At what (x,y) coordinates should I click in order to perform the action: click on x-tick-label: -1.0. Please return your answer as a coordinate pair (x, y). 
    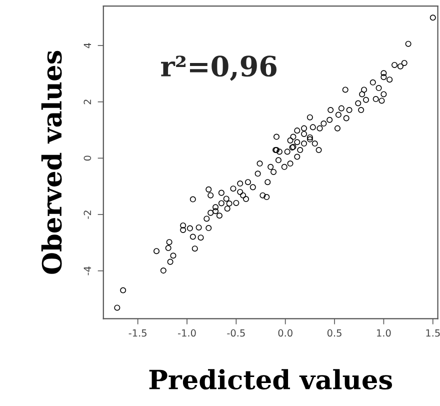
    Looking at the image, I should click on (187, 333).